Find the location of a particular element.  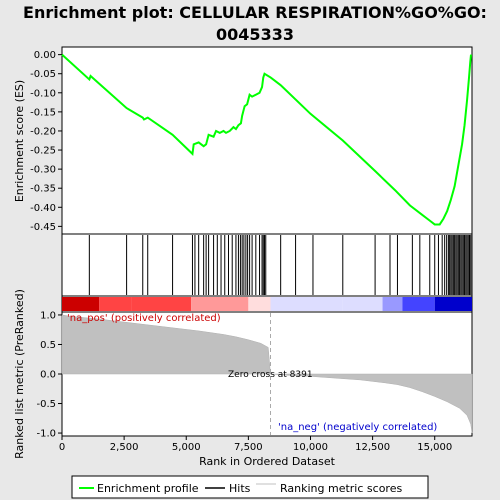

es-y-tick-label: -0.20 is located at coordinates (43, 131).